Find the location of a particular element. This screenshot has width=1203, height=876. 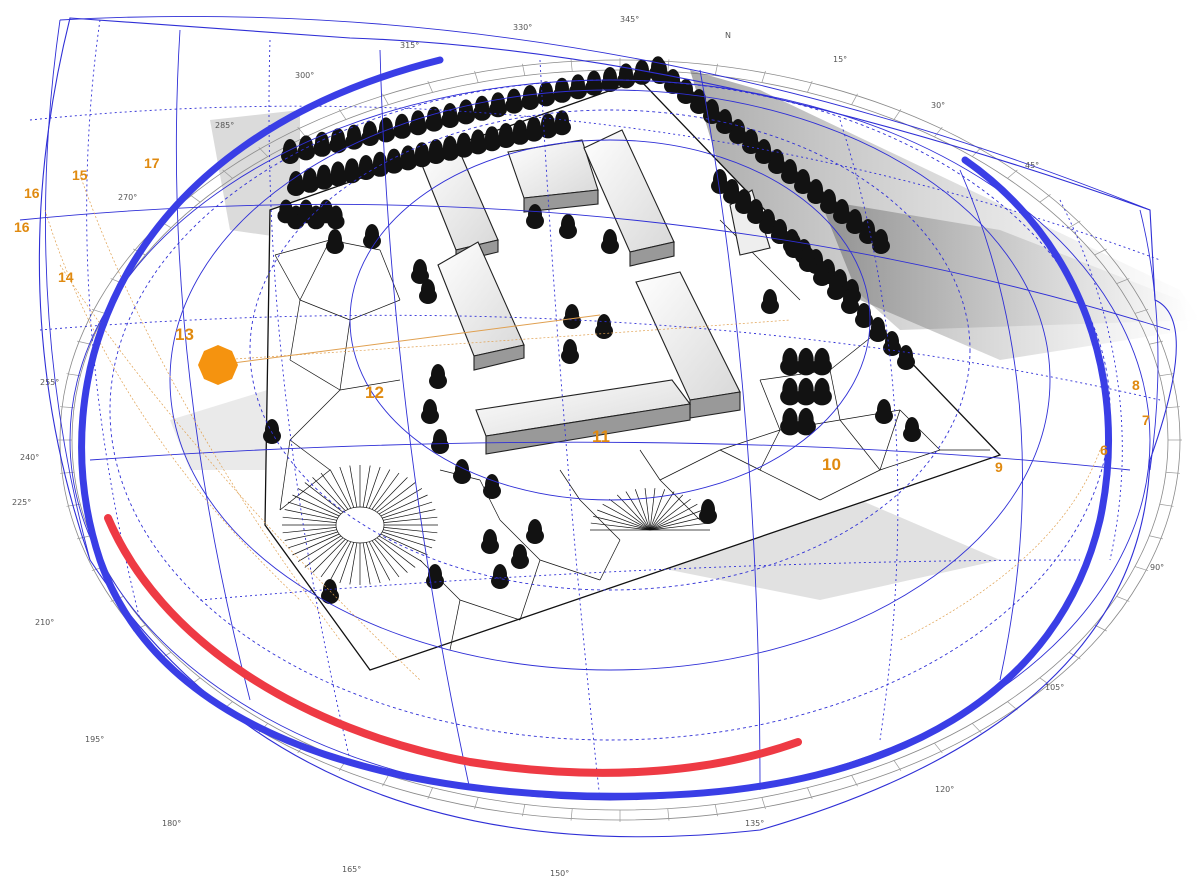

building-e is located at coordinates (688, 345).